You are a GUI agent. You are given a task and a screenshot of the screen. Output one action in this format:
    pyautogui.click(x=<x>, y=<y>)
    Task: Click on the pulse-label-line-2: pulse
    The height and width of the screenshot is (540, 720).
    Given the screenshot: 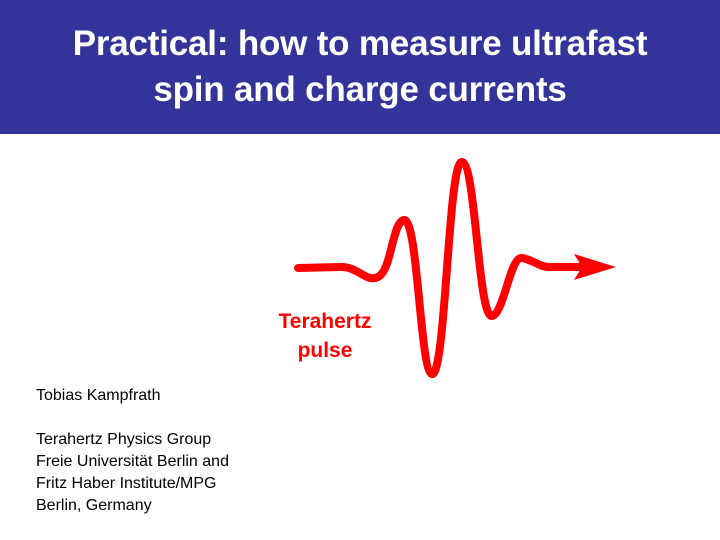 What is the action you would take?
    pyautogui.click(x=325, y=350)
    